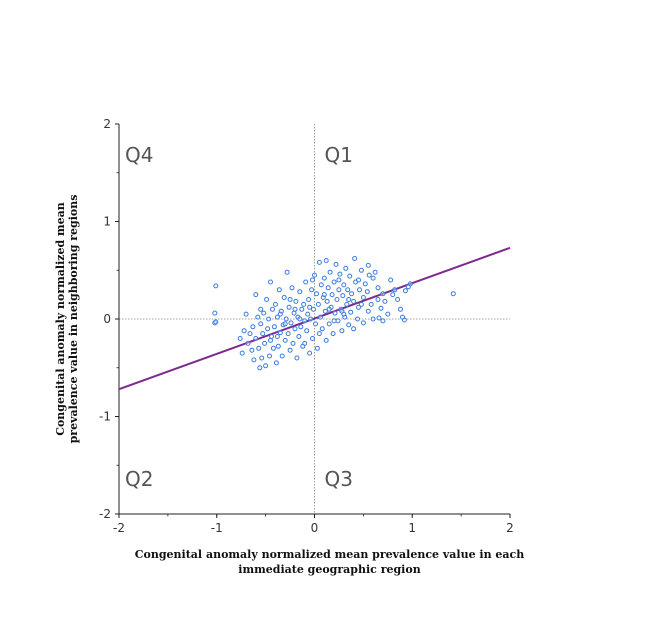 This screenshot has width=652, height=635. Describe the element at coordinates (105, 417) in the screenshot. I see `y-tick-label: -1` at that location.